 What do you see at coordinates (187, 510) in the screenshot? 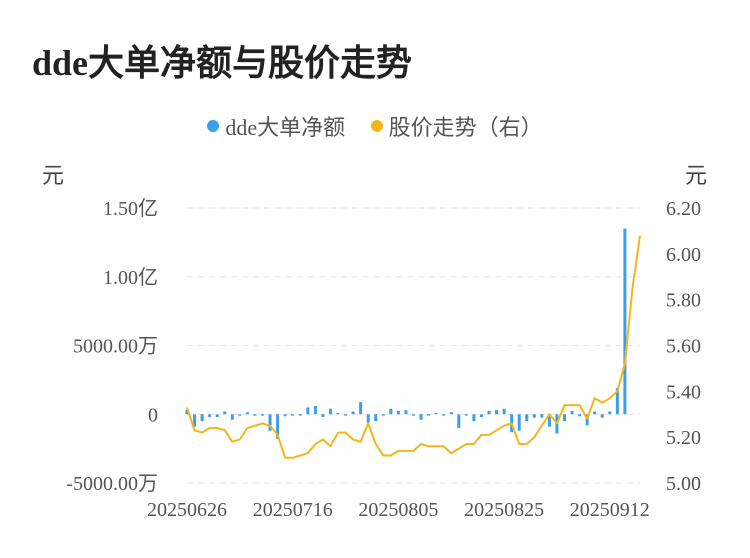
I see `x-tick-label: 20250626` at bounding box center [187, 510].